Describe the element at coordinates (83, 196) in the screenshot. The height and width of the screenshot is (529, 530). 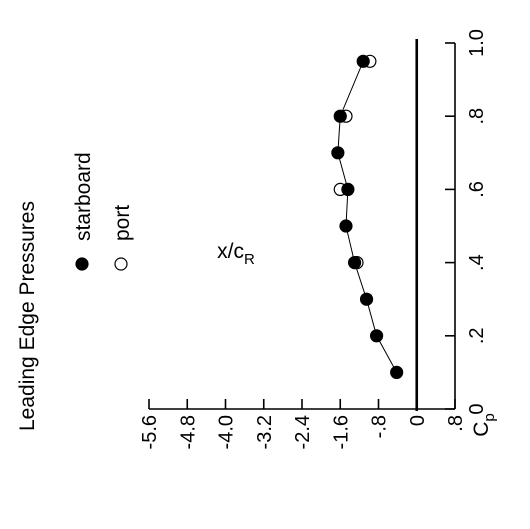
I see `legend-label-starboard: starboard` at that location.